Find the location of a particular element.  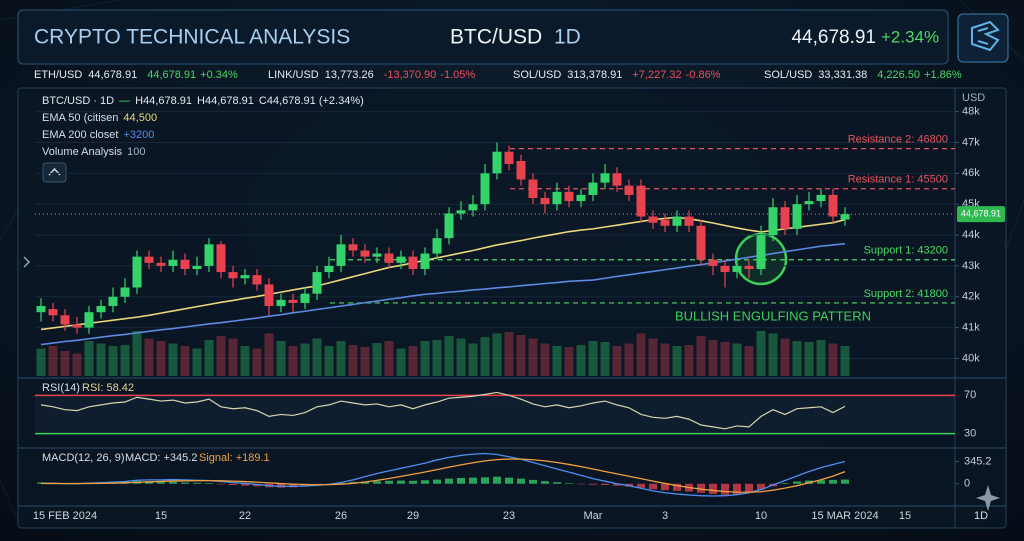

y-unit: USD is located at coordinates (973, 98).